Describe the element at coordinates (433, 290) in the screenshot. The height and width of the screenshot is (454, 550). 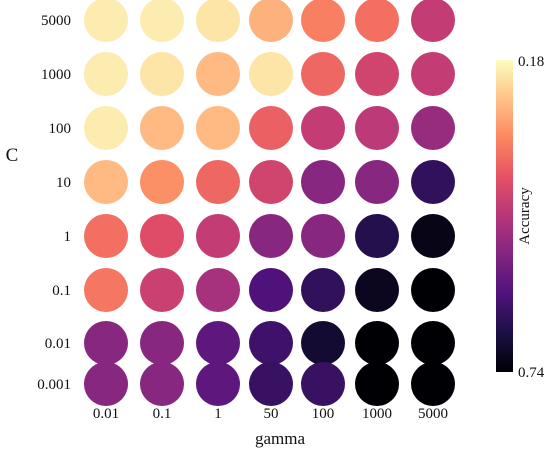
I see `heatmap-cell-C0.1-gamma5000` at that location.